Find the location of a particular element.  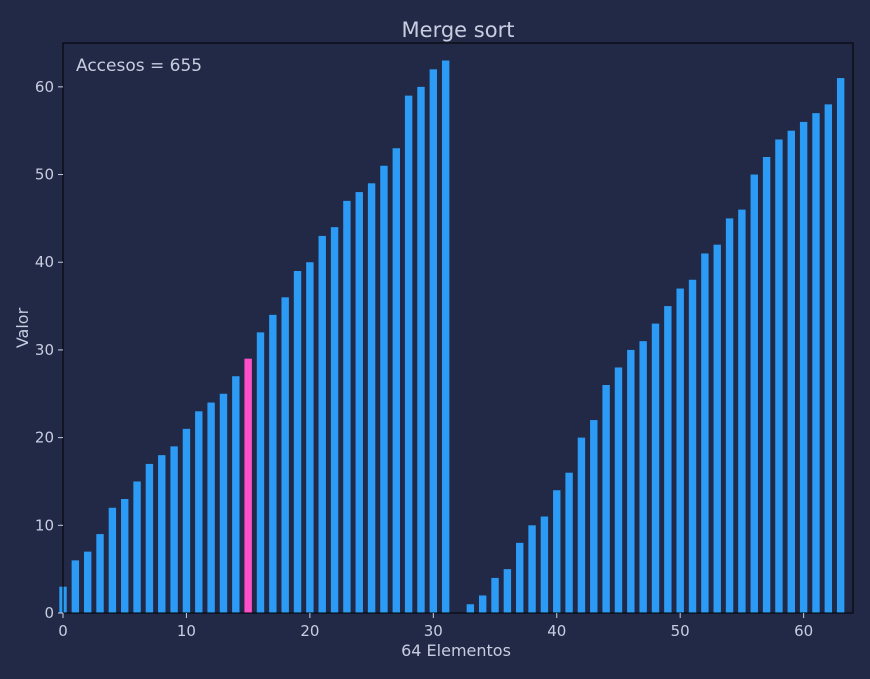

x-axis-ticks: 0 10 20 30 40 50 60 is located at coordinates (435, 626).